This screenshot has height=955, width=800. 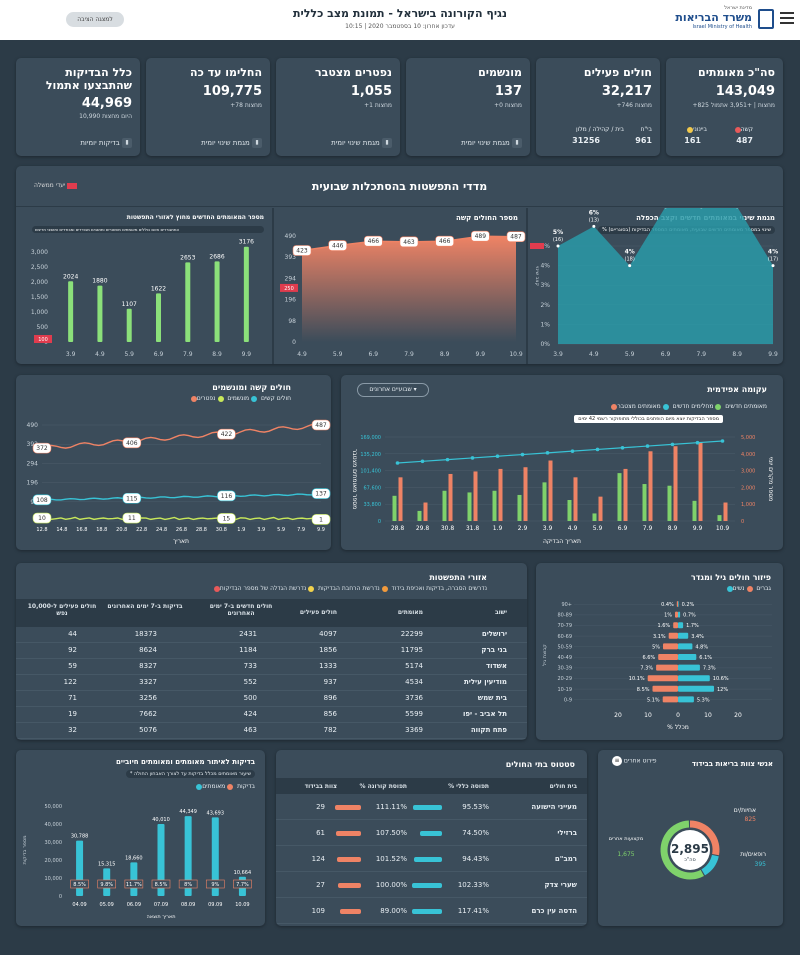 I want to click on cell-value: 7662, so click(x=148, y=714).